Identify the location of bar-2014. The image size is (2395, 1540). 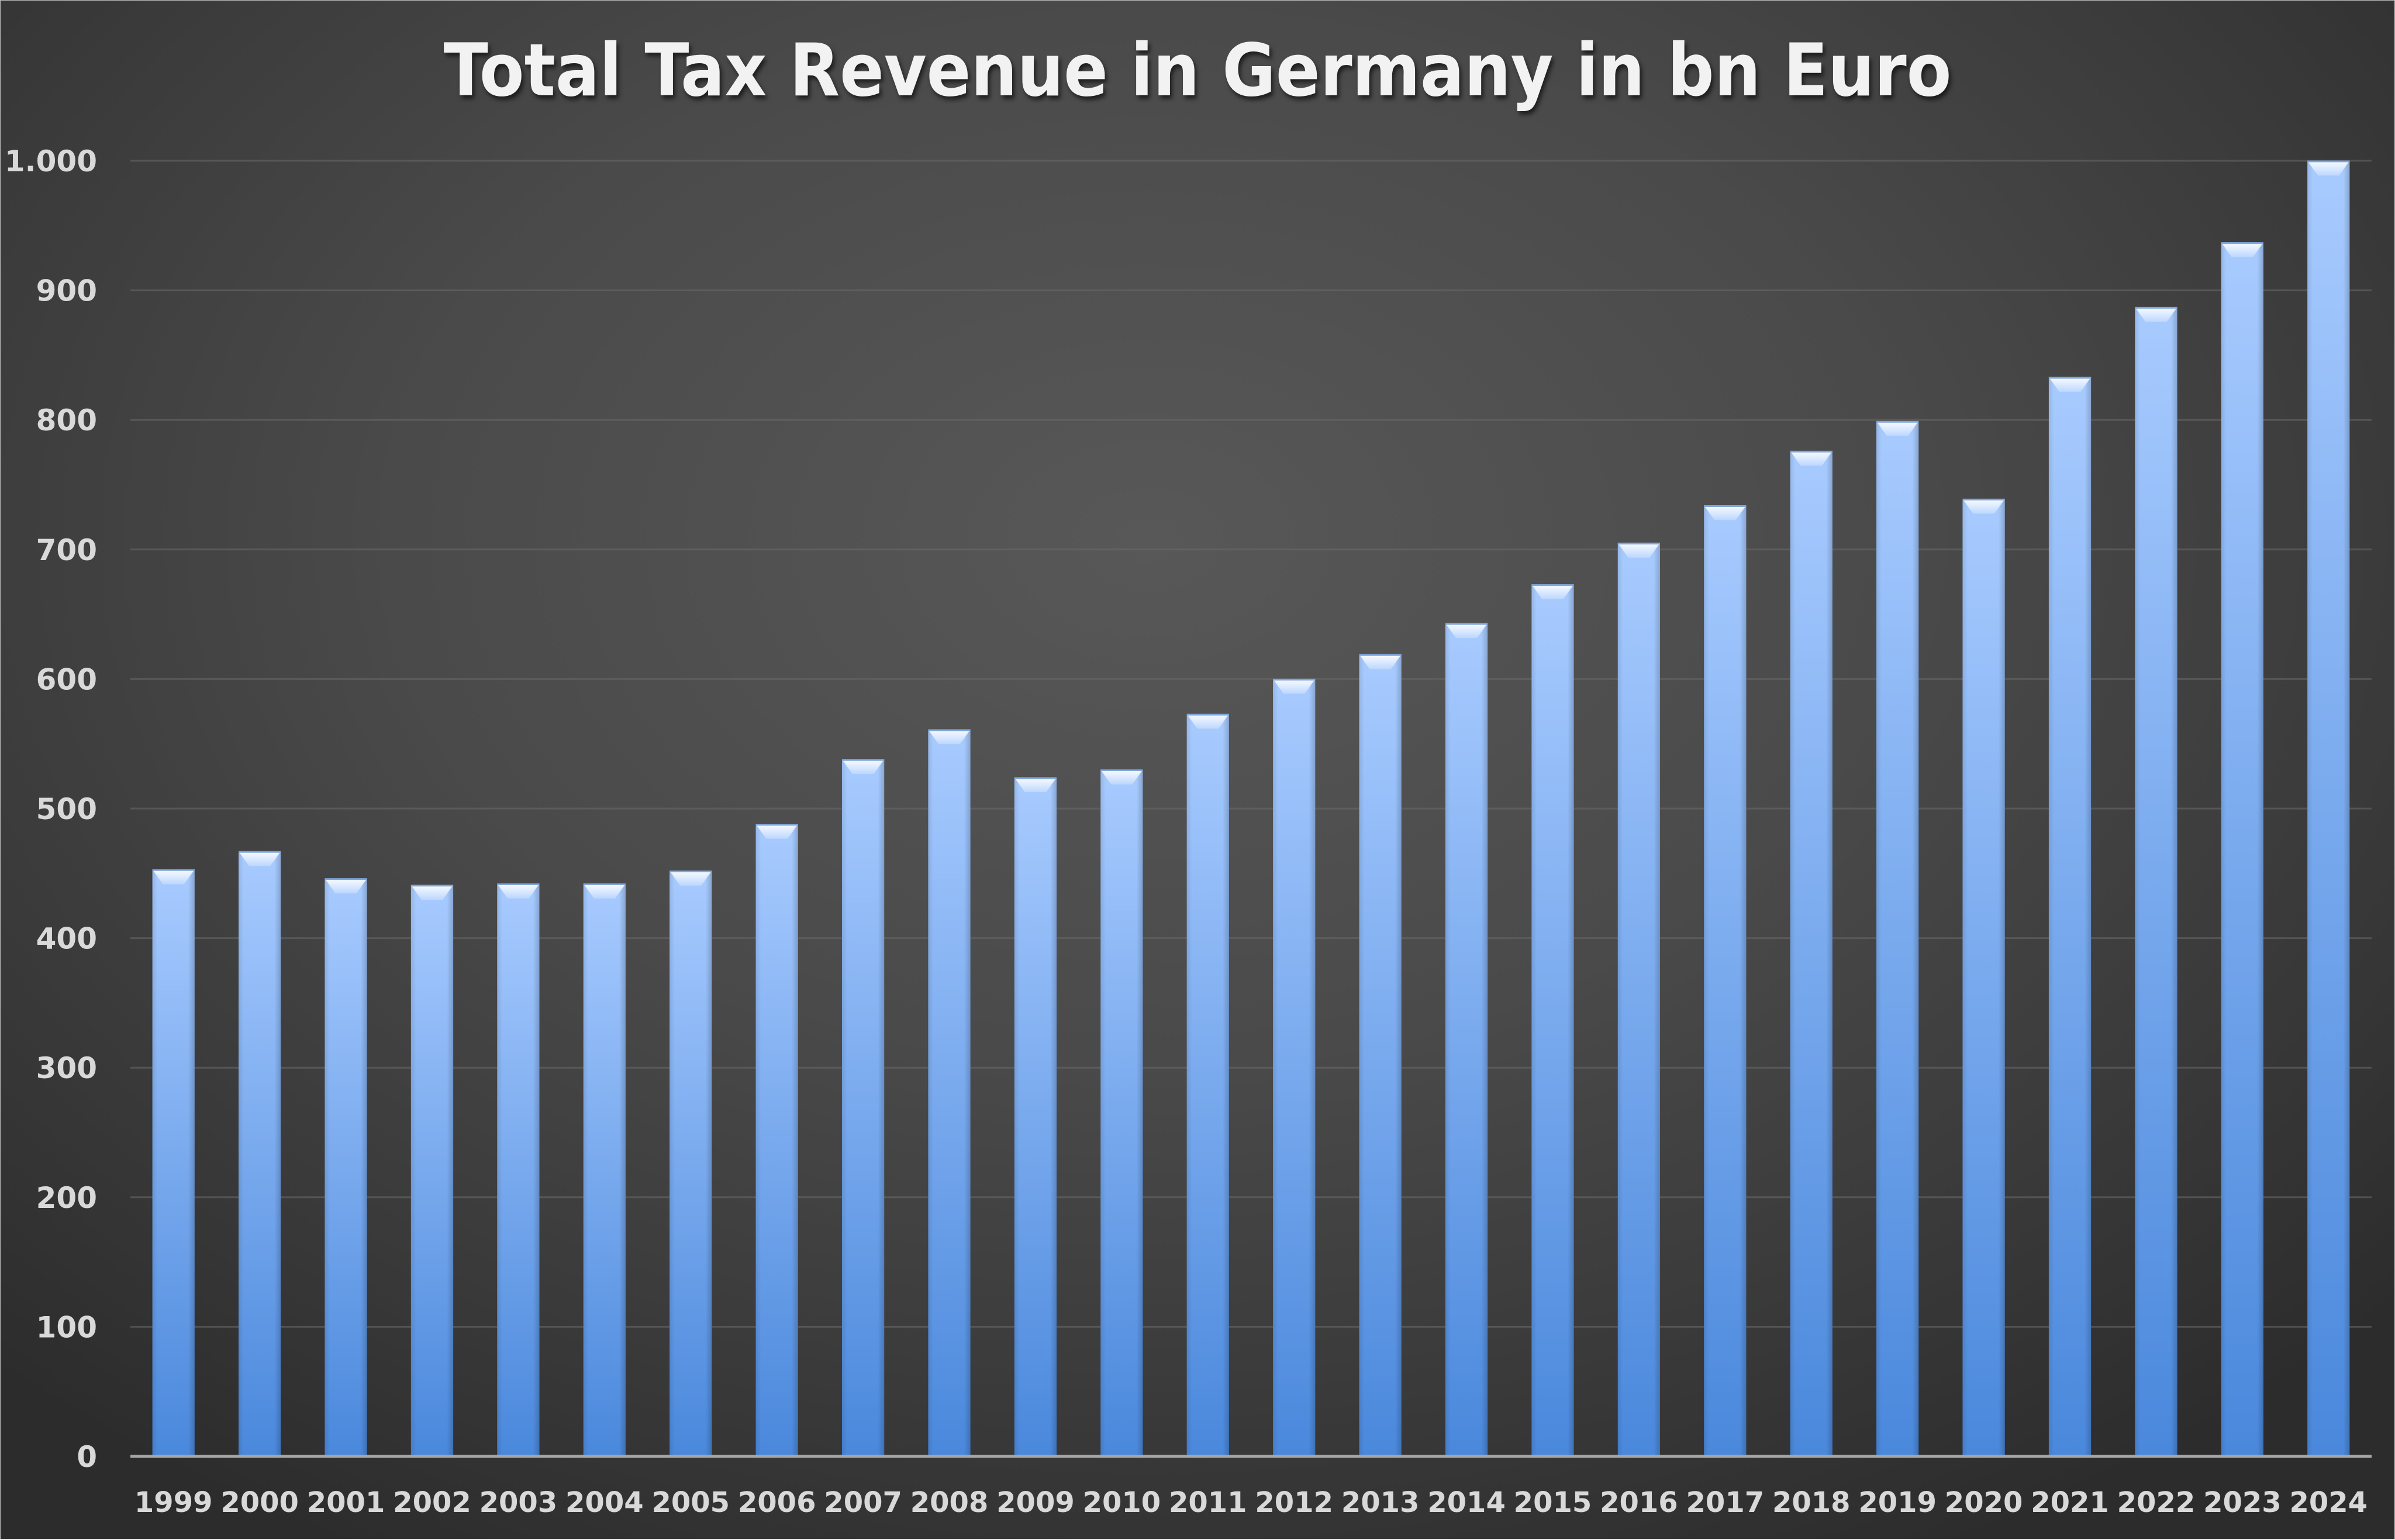
(1466, 1039).